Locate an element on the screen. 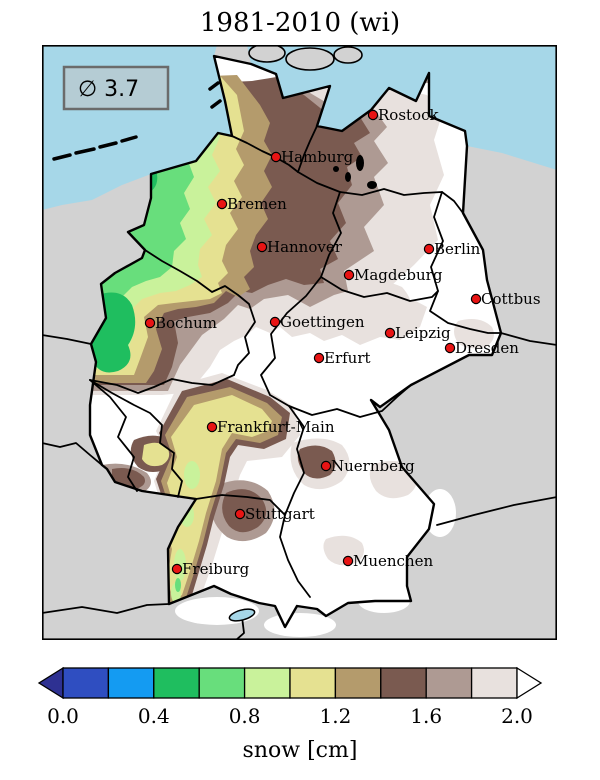 The image size is (600, 780). city-marker-hamburg: Hamburg is located at coordinates (312, 157).